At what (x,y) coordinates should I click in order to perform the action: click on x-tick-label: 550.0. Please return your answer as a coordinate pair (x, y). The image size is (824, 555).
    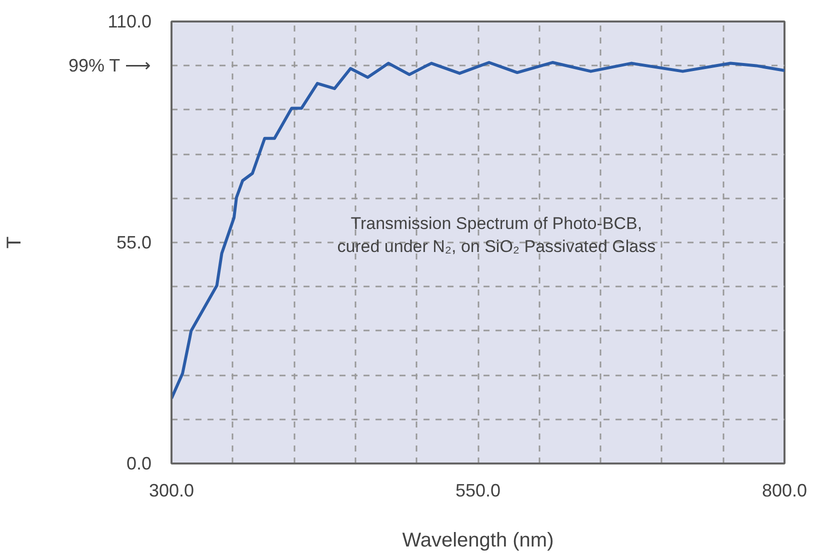
    Looking at the image, I should click on (478, 490).